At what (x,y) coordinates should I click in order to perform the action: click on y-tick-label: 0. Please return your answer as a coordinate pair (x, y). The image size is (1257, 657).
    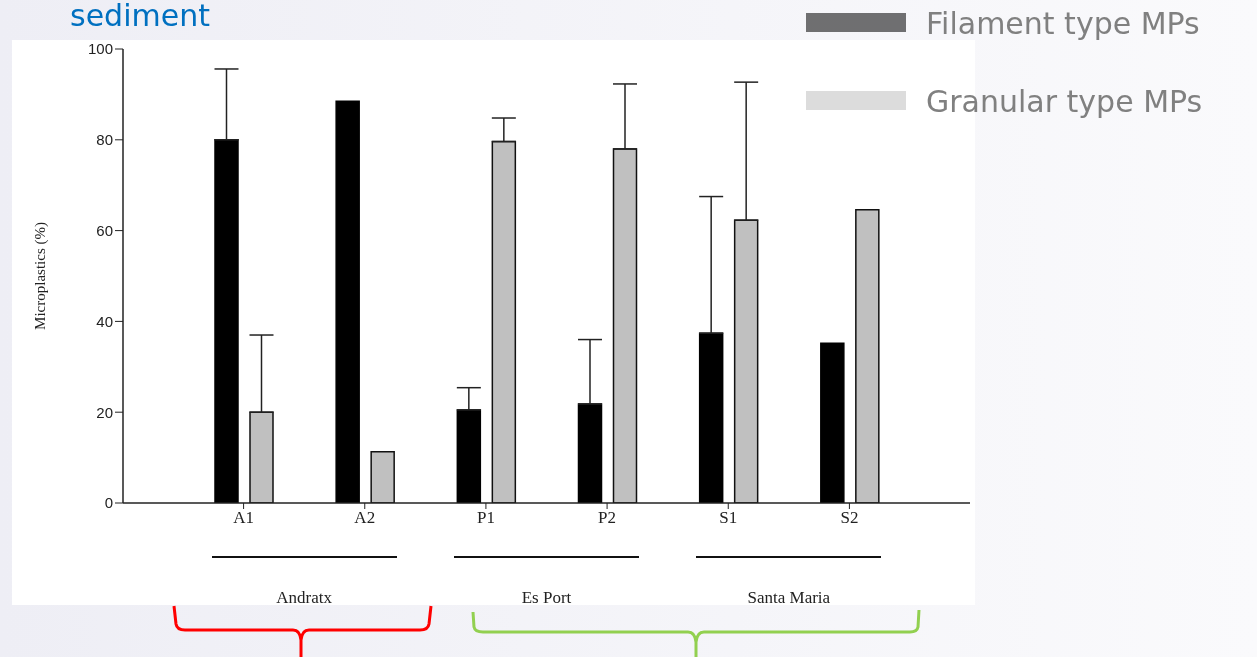
    Looking at the image, I should click on (108, 503).